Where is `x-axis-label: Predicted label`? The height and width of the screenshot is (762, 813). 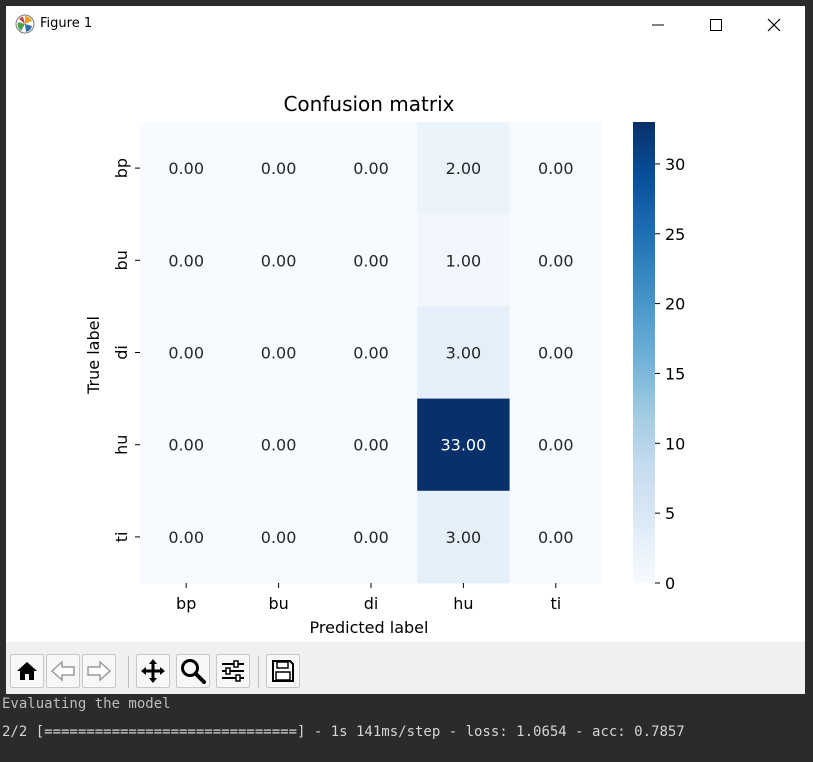
x-axis-label: Predicted label is located at coordinates (369, 627).